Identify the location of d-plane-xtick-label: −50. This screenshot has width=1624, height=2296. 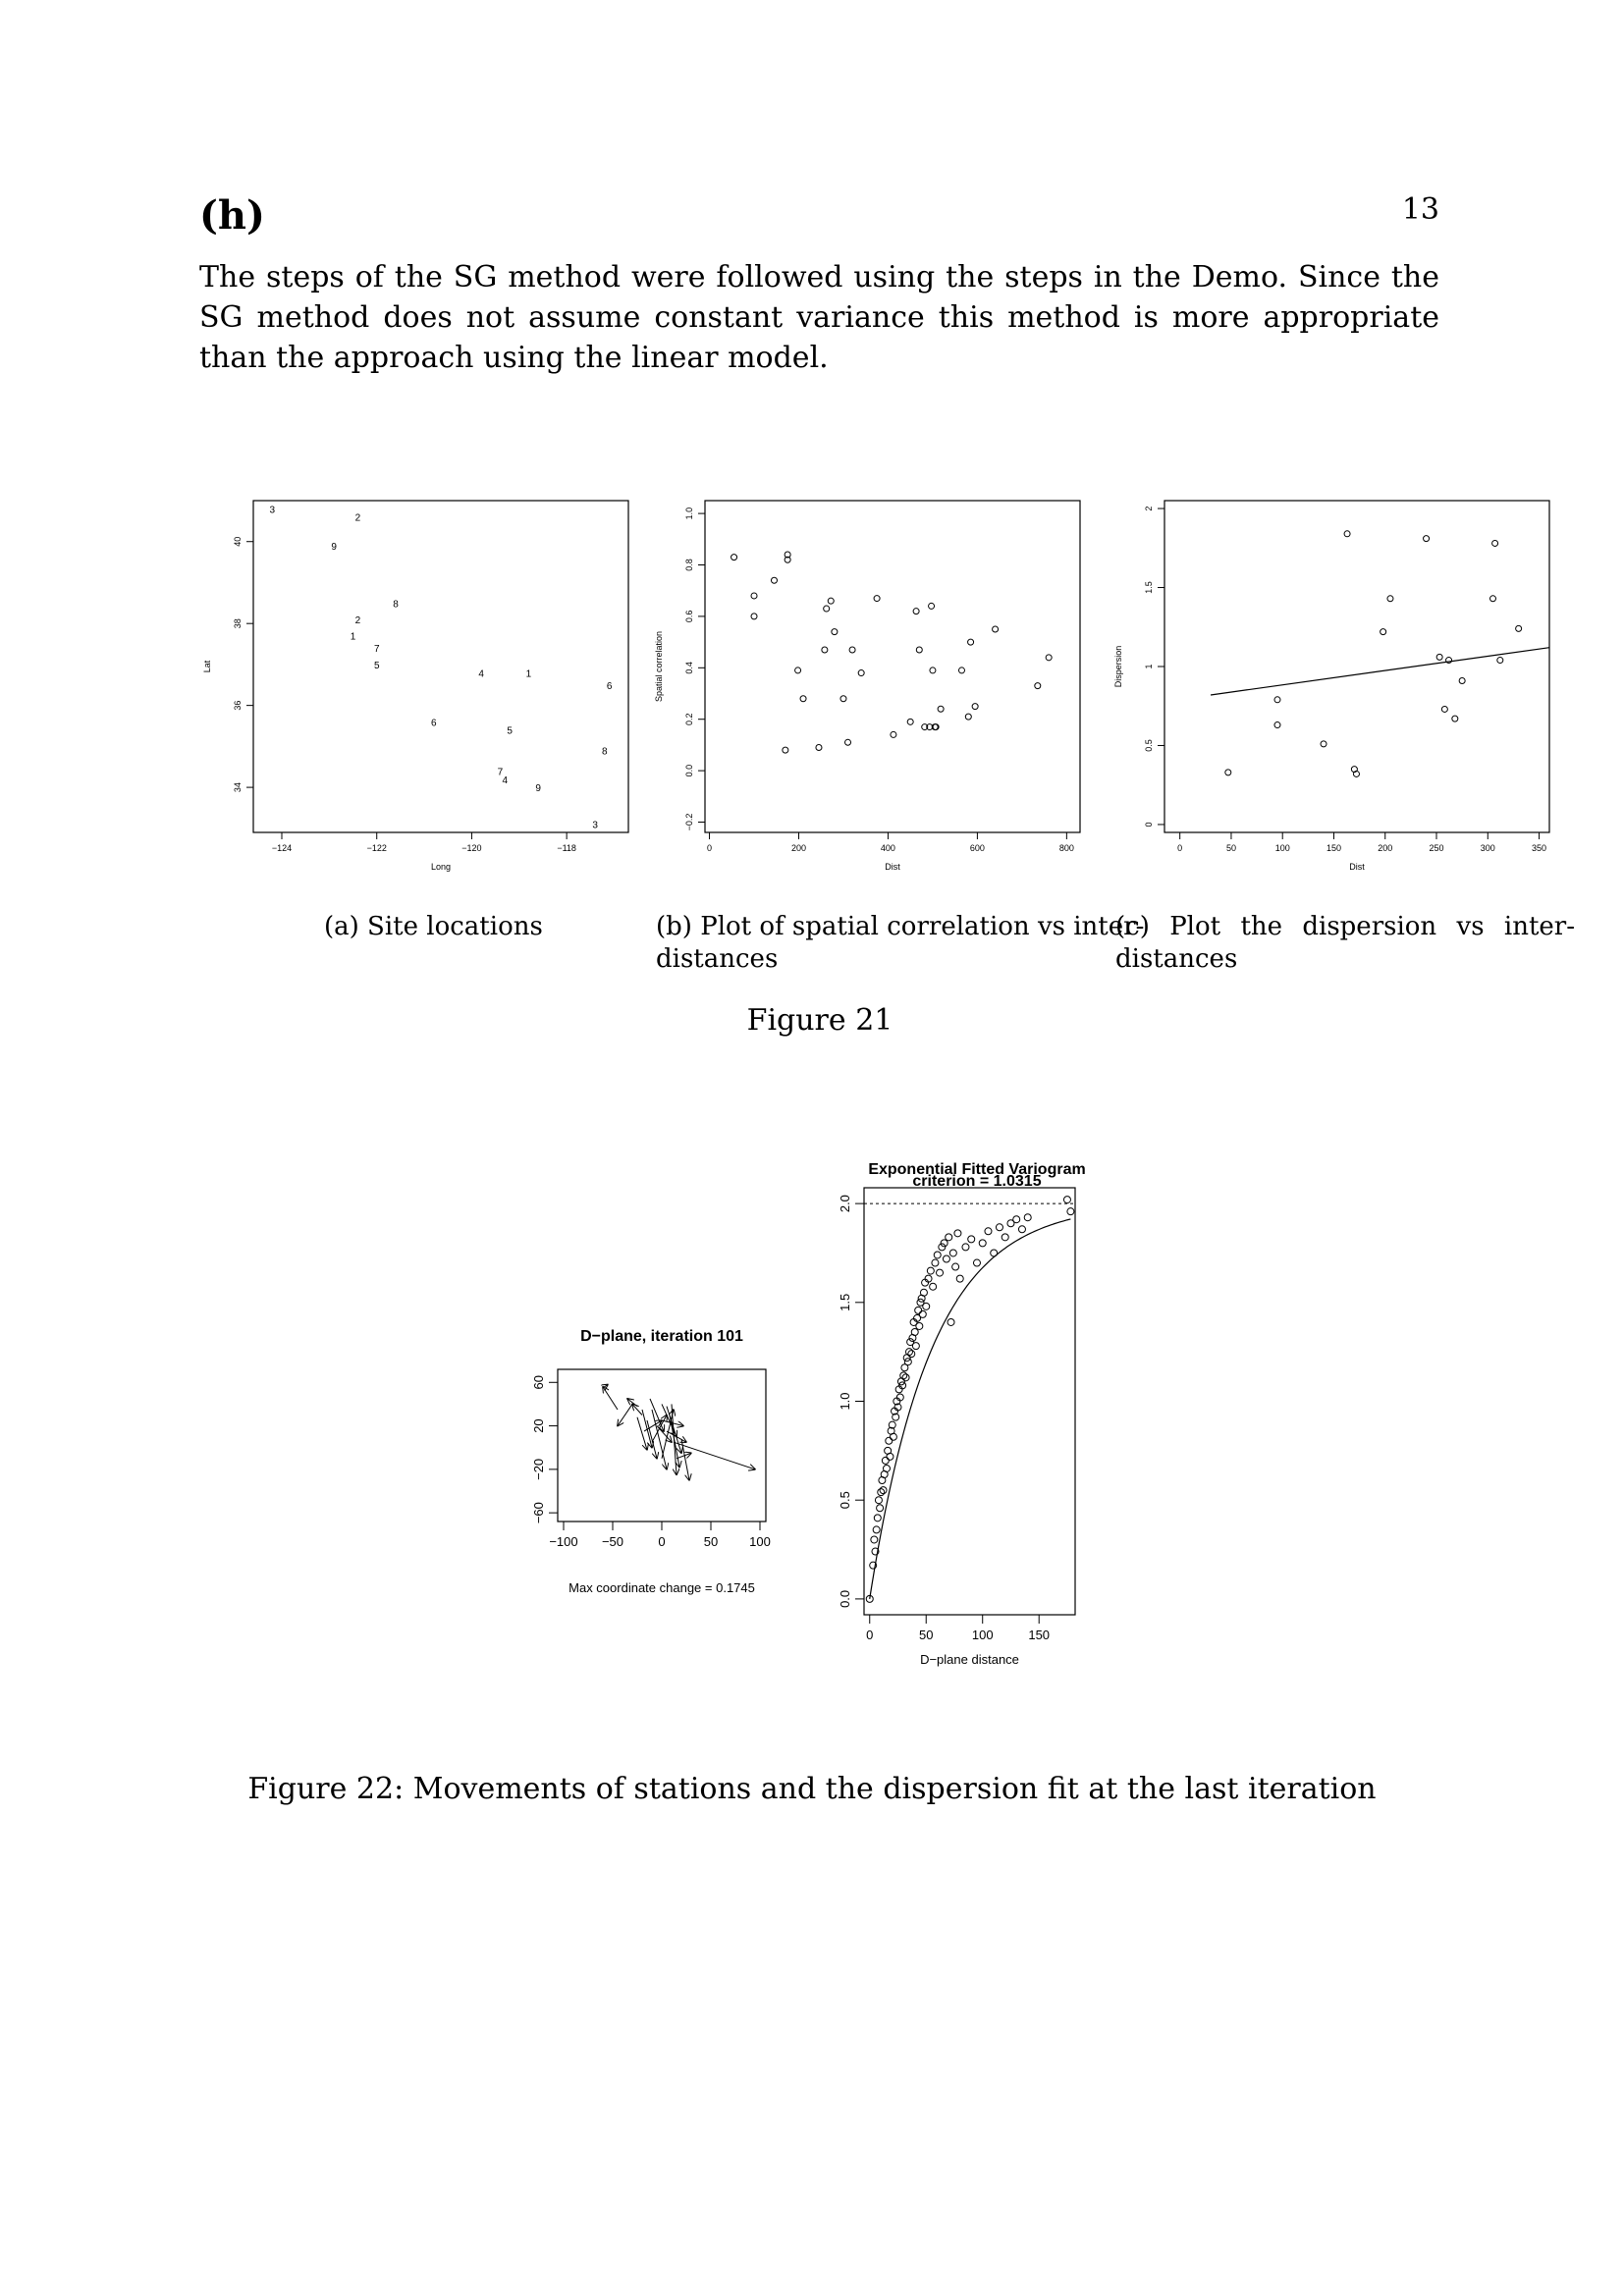
(612, 1542).